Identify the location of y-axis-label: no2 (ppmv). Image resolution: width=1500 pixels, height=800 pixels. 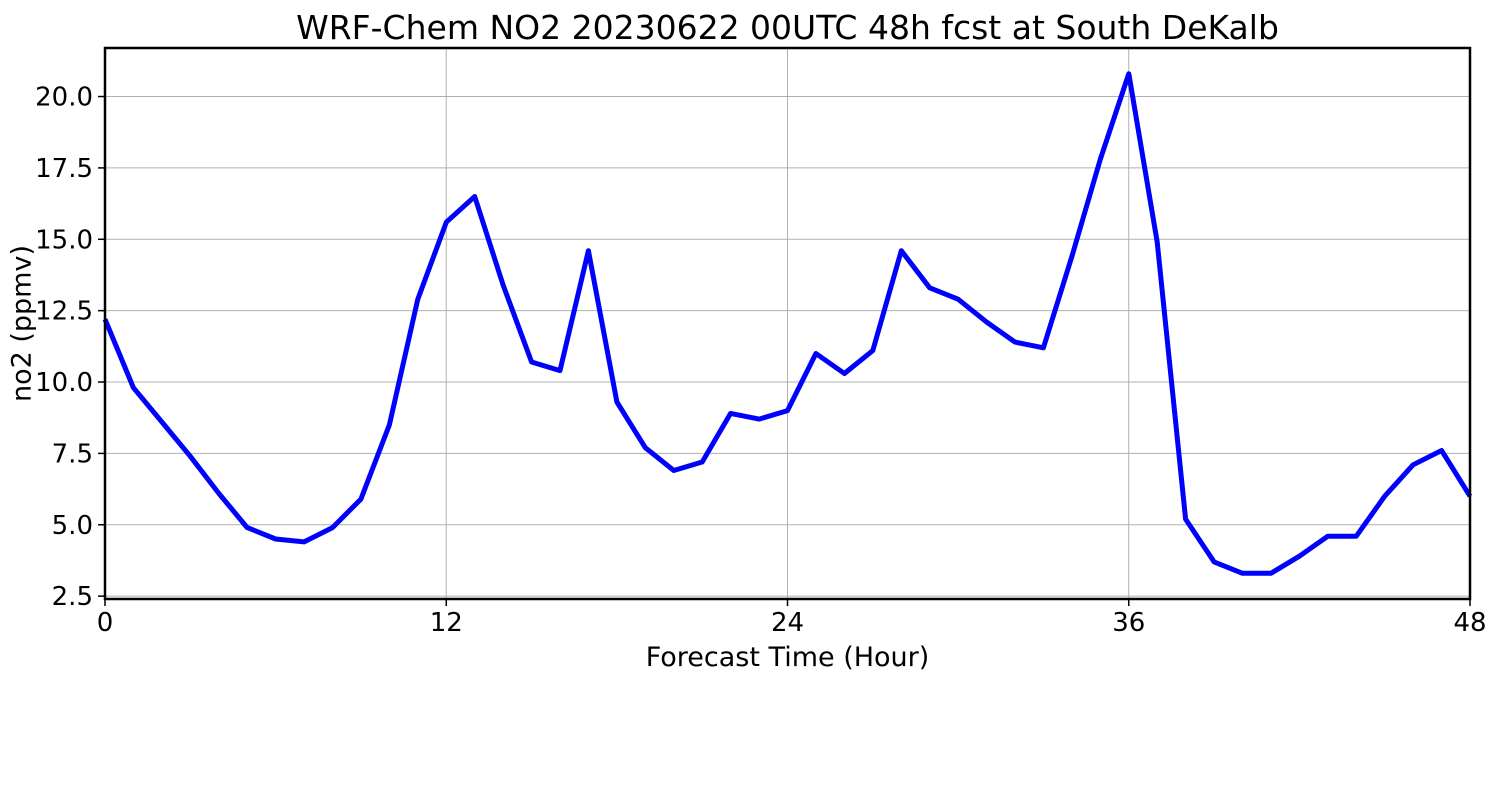
(22, 323).